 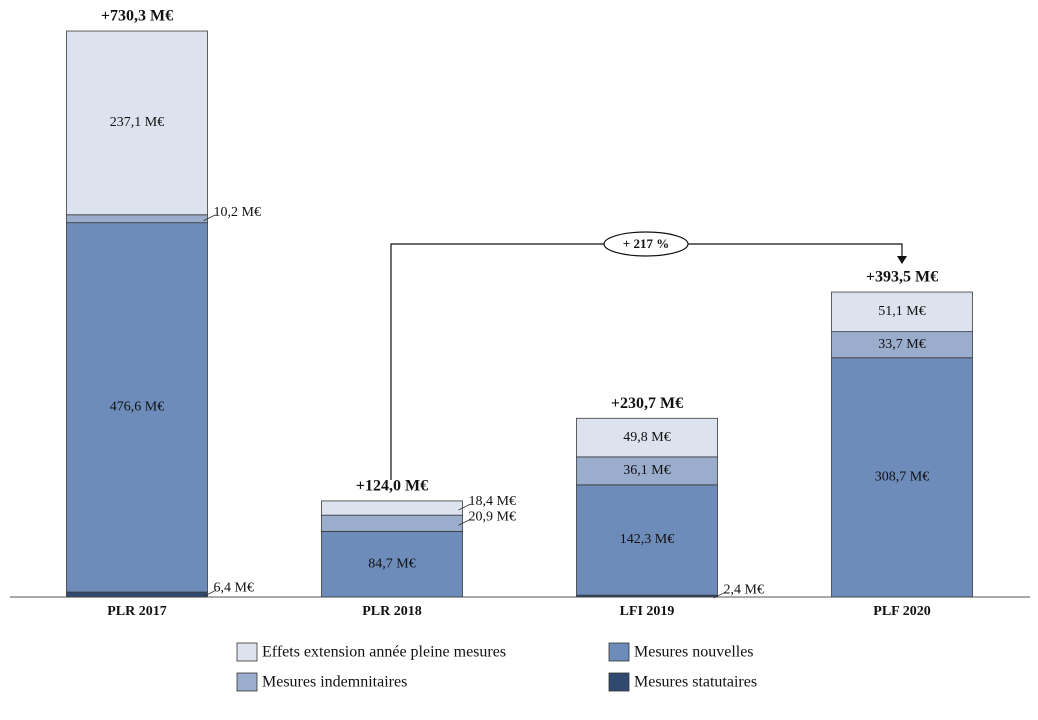 What do you see at coordinates (392, 486) in the screenshot?
I see `total-label: +124,0 M€` at bounding box center [392, 486].